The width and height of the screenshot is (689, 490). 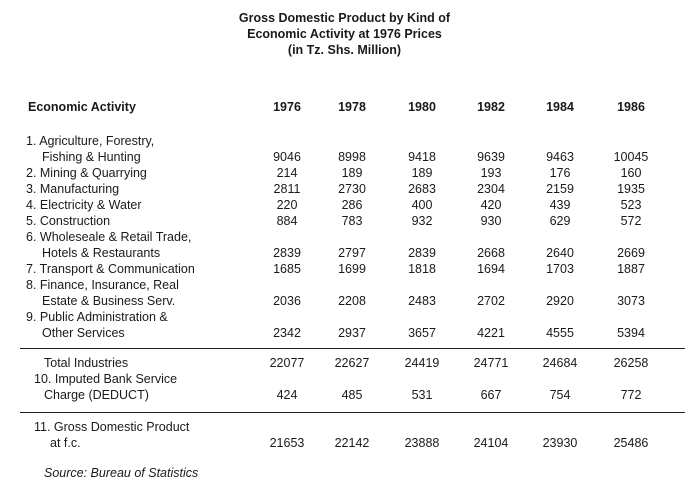 I want to click on value-cell: 24771, so click(x=491, y=363).